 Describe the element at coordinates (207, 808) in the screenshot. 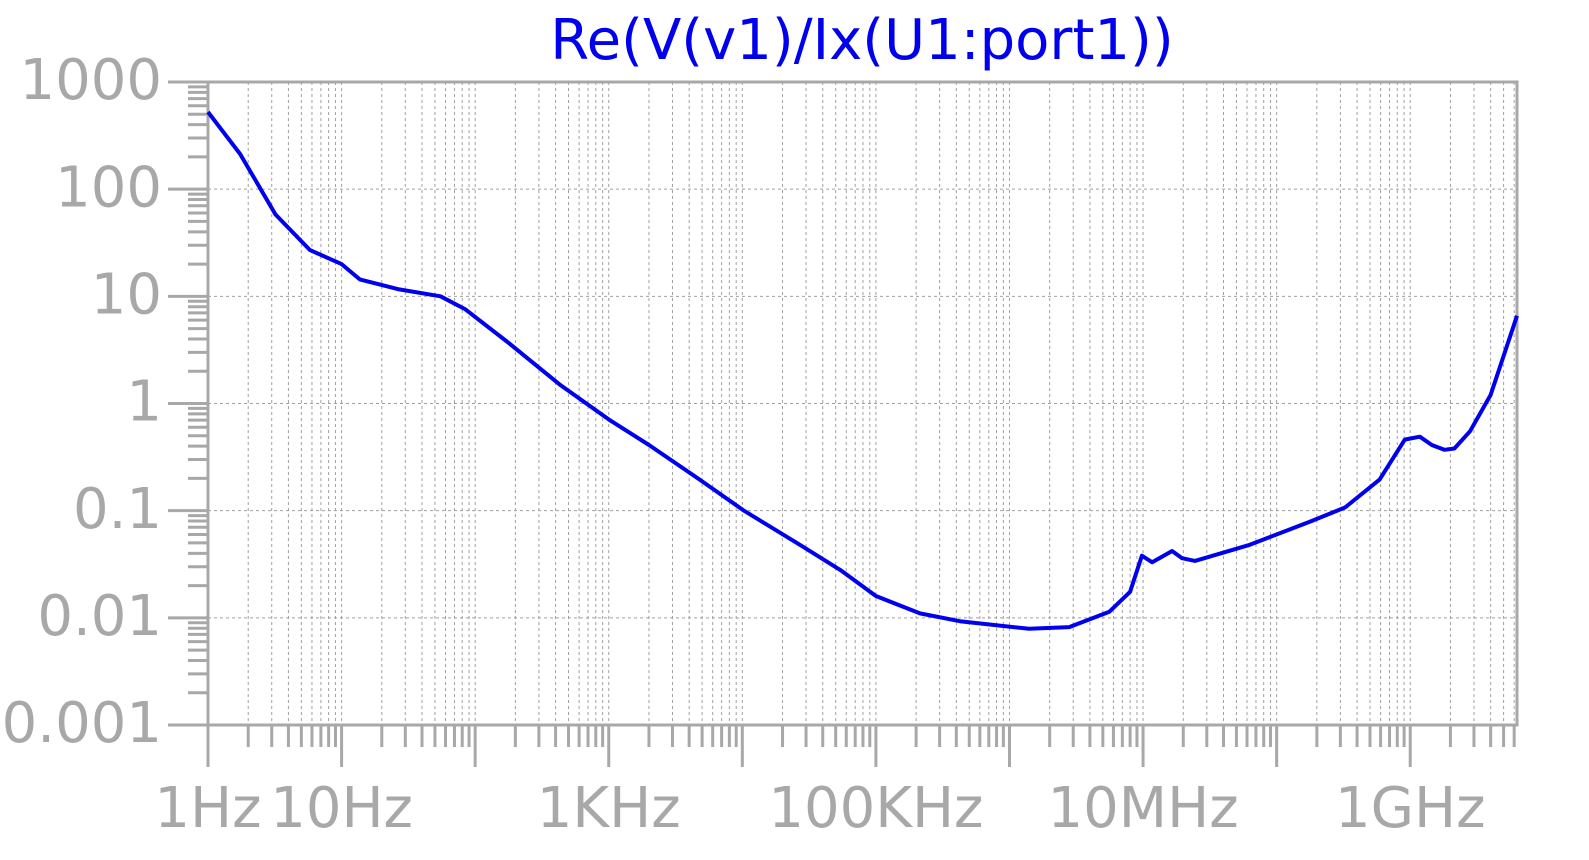

I see `x-tick-label: 1Hz` at that location.